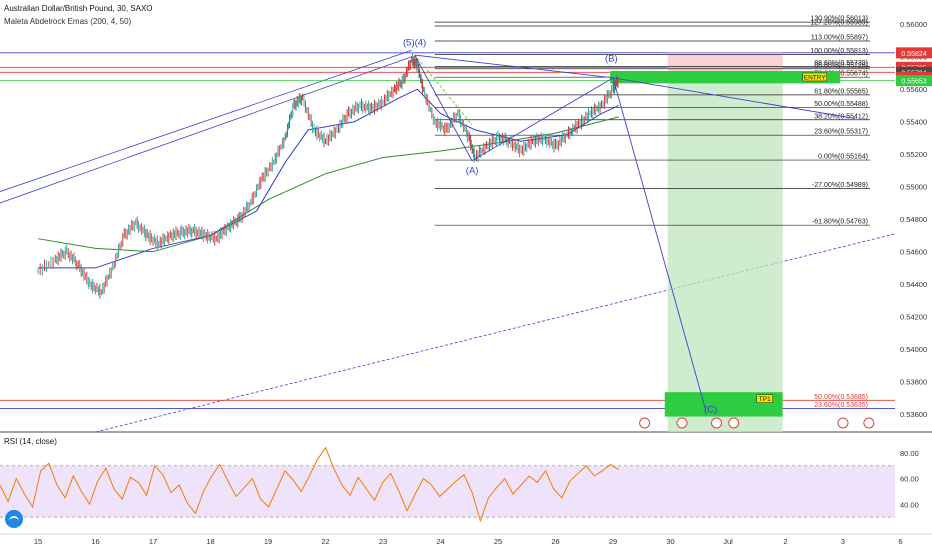 This screenshot has height=550, width=932. Describe the element at coordinates (725, 255) in the screenshot. I see `take-profit-zone` at that location.